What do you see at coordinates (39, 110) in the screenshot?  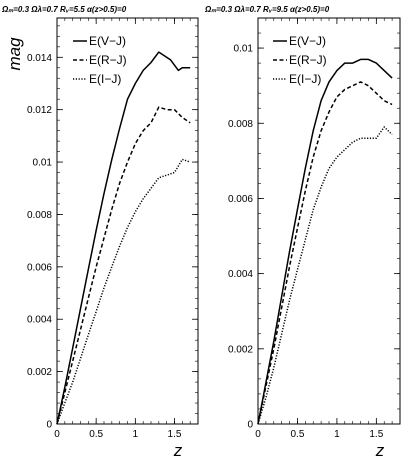 I see `y-tick-label: 0.012` at bounding box center [39, 110].